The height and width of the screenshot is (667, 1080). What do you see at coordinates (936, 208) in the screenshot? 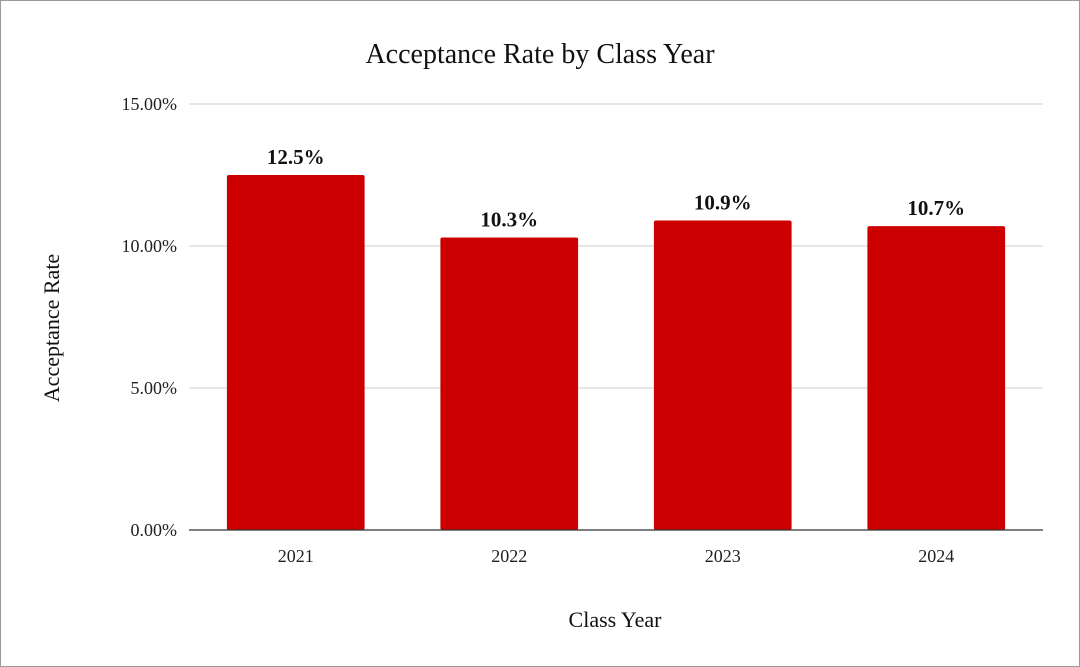
I see `data-label-2024: 10.7%` at bounding box center [936, 208].